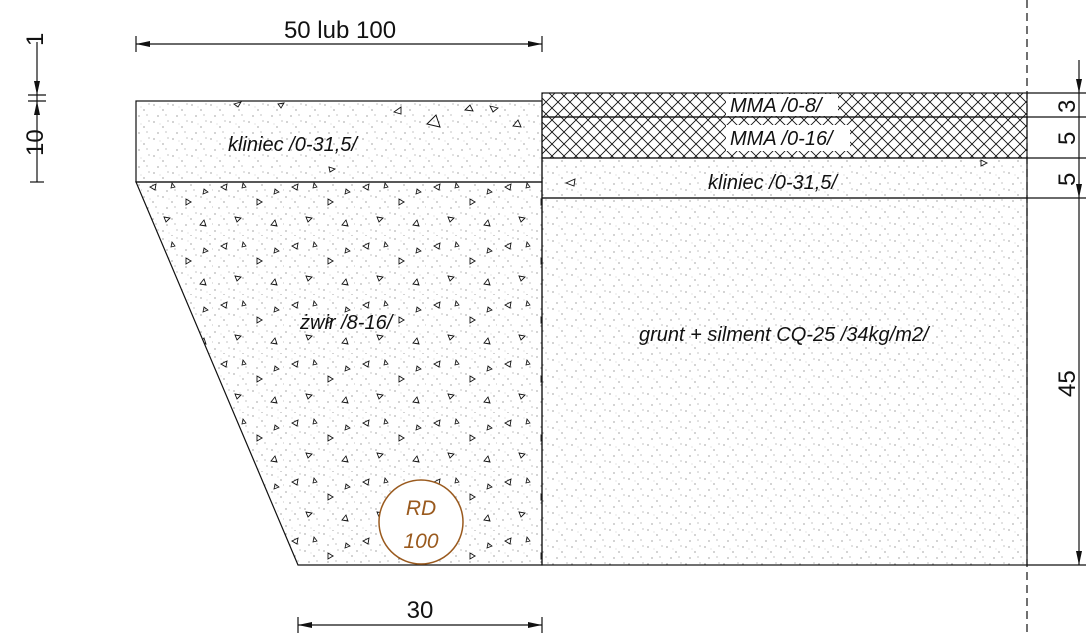  What do you see at coordinates (421, 522) in the screenshot?
I see `rd-100-badge: RD 100` at bounding box center [421, 522].